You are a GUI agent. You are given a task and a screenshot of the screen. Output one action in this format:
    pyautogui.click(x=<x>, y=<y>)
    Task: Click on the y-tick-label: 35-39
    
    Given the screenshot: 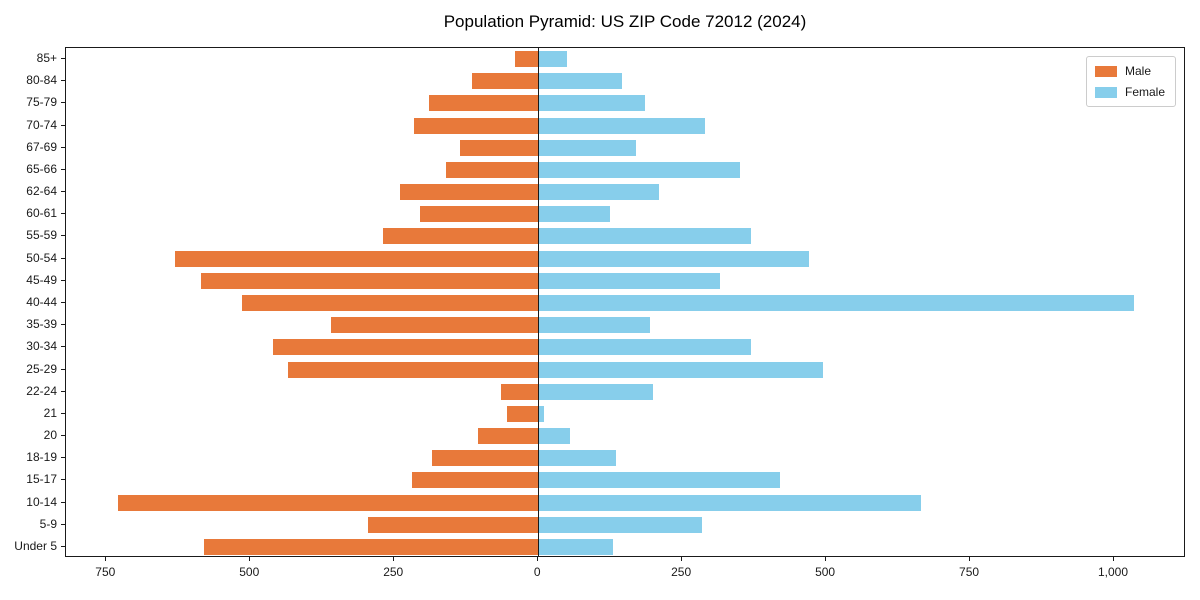 What is the action you would take?
    pyautogui.click(x=41, y=324)
    